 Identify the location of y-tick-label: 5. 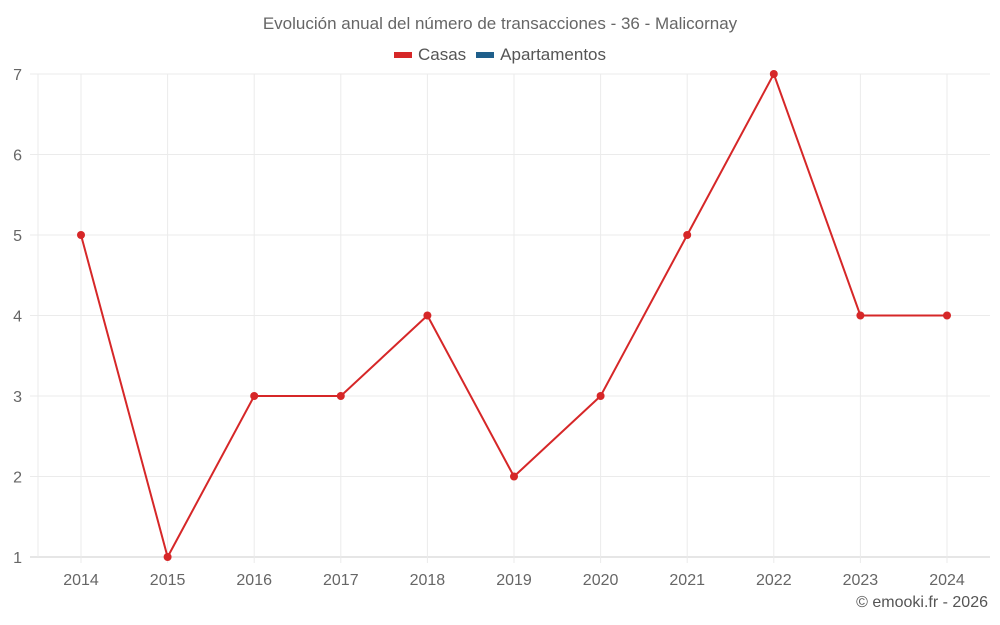
(17, 236).